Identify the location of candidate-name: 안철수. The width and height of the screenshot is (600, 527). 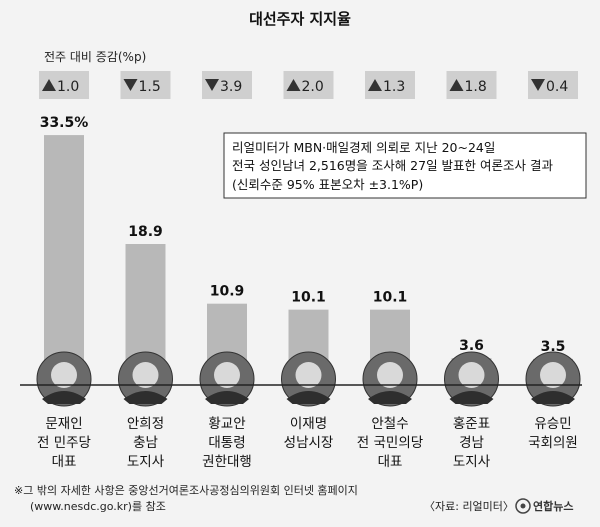
(389, 424).